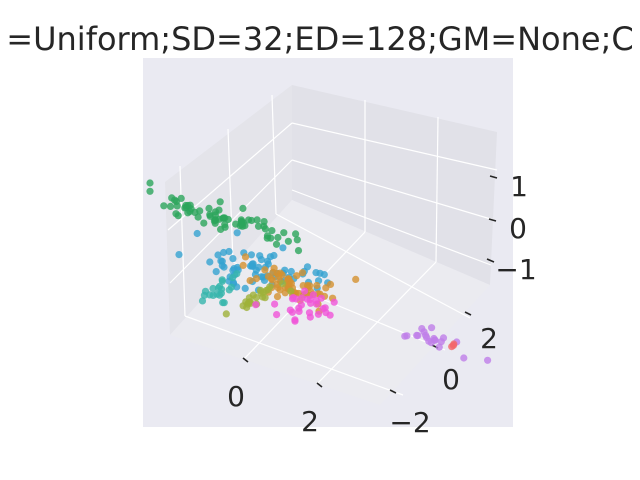 This screenshot has height=480, width=640. Describe the element at coordinates (518, 228) in the screenshot. I see `z-tick-label: 0` at that location.